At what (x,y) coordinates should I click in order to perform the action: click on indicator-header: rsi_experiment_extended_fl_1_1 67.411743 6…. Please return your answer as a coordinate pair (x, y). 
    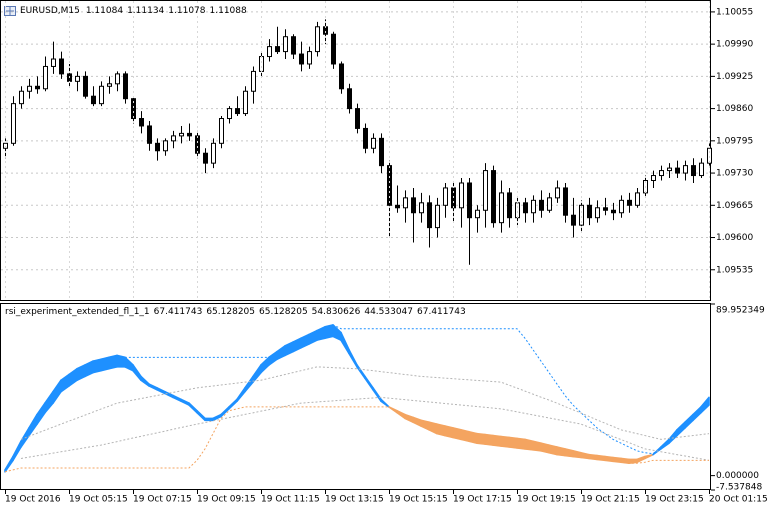
    Looking at the image, I should click on (237, 312).